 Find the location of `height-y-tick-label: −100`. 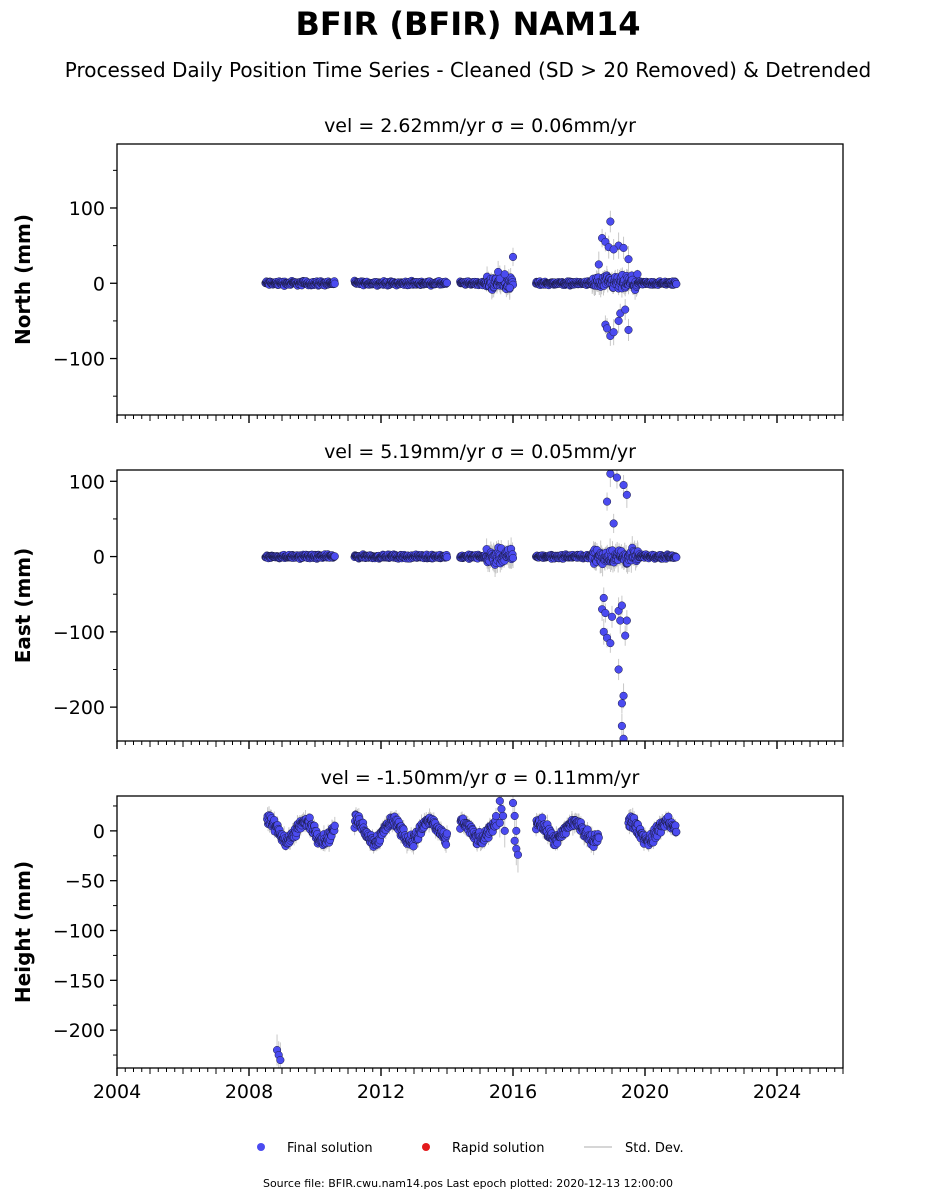

height-y-tick-label: −100 is located at coordinates (79, 932).